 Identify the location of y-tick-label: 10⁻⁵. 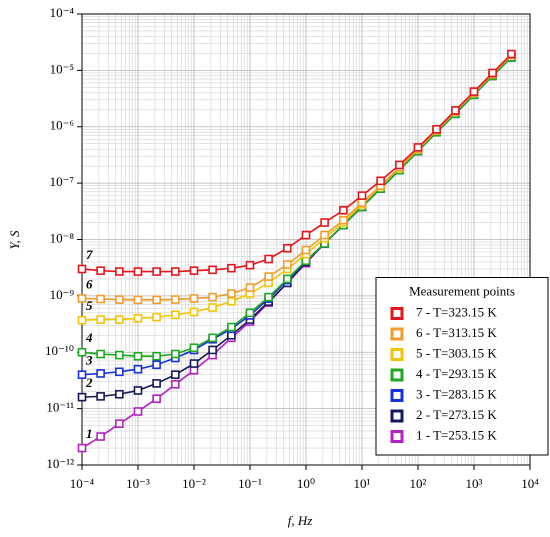
(62, 68).